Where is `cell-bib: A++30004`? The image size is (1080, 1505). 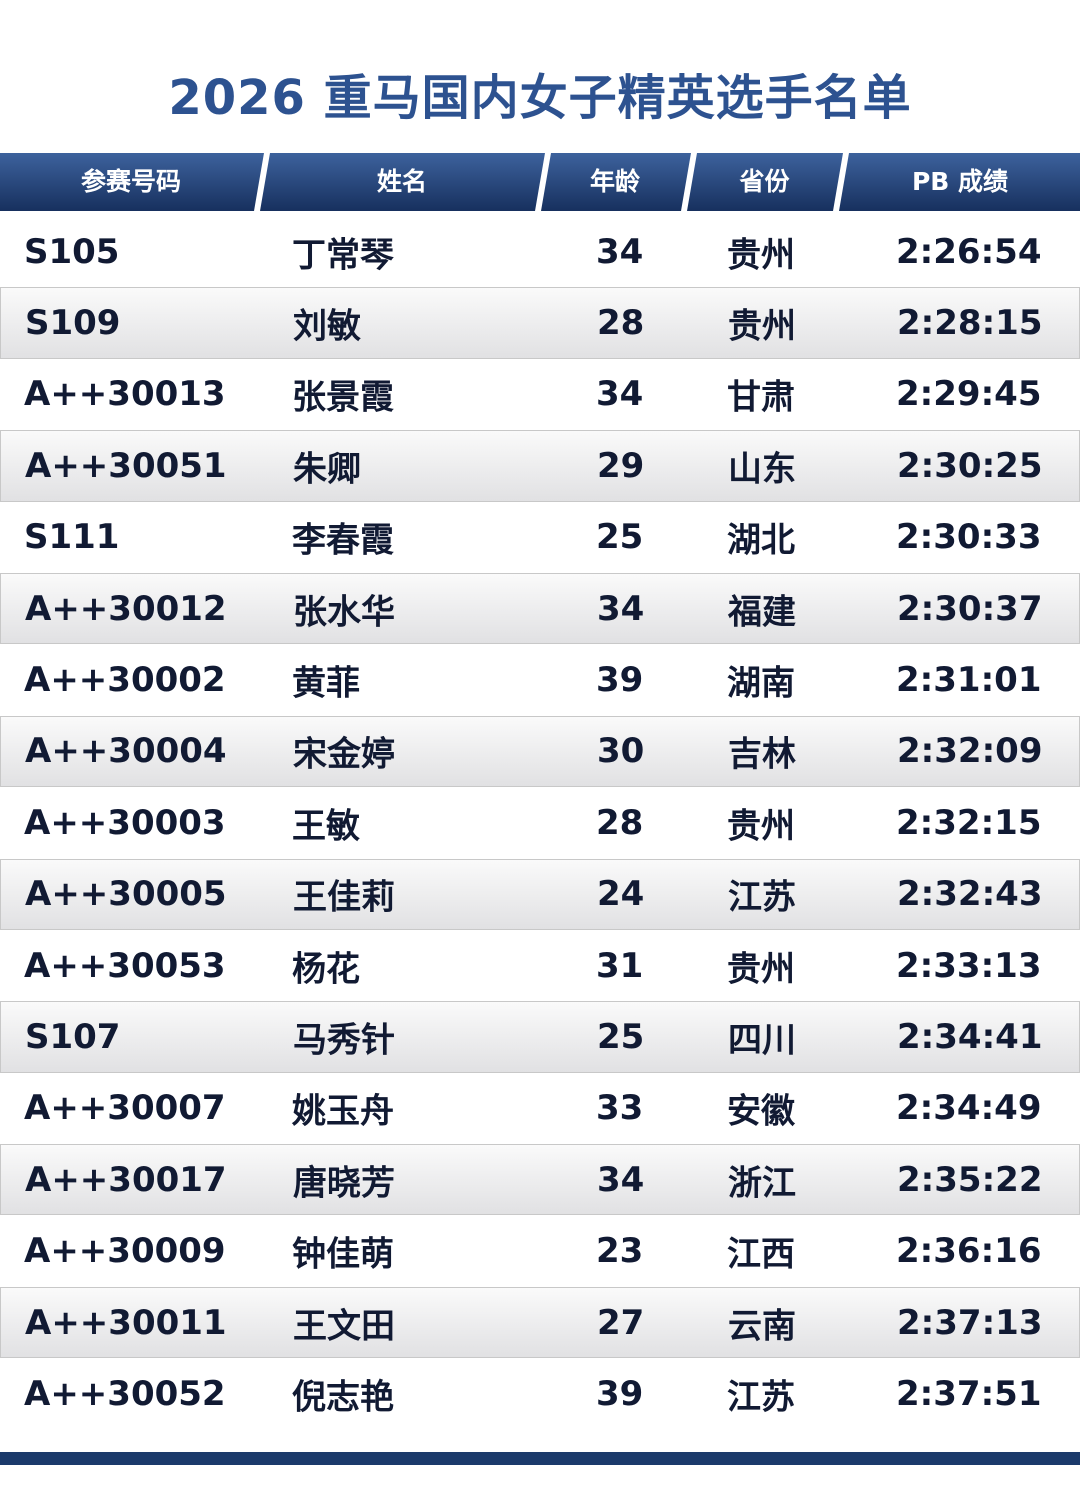
cell-bib: A++30004 is located at coordinates (126, 751).